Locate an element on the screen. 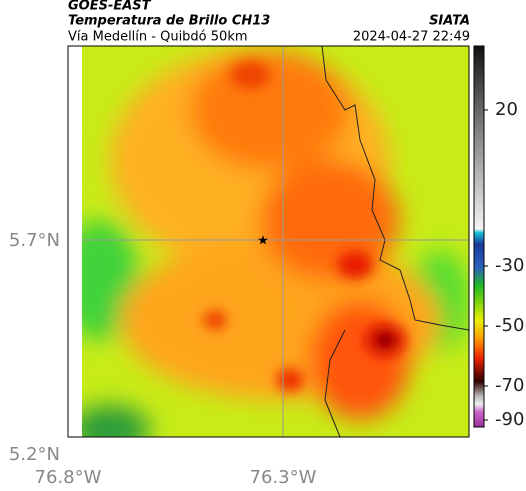  source: SIATA is located at coordinates (449, 21).